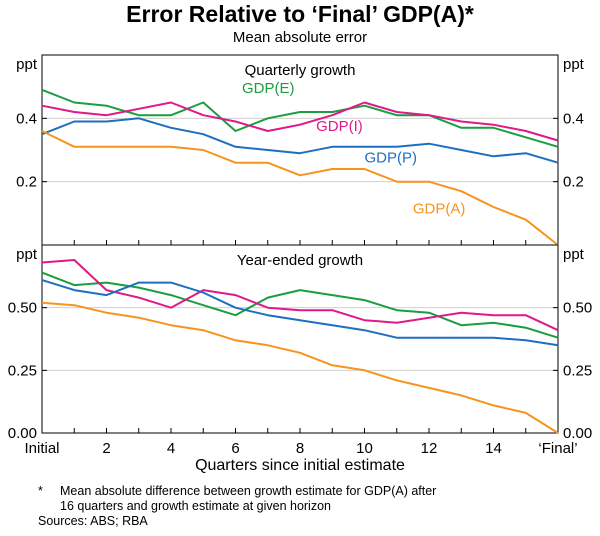  I want to click on x-tick-label: 10, so click(364, 448).